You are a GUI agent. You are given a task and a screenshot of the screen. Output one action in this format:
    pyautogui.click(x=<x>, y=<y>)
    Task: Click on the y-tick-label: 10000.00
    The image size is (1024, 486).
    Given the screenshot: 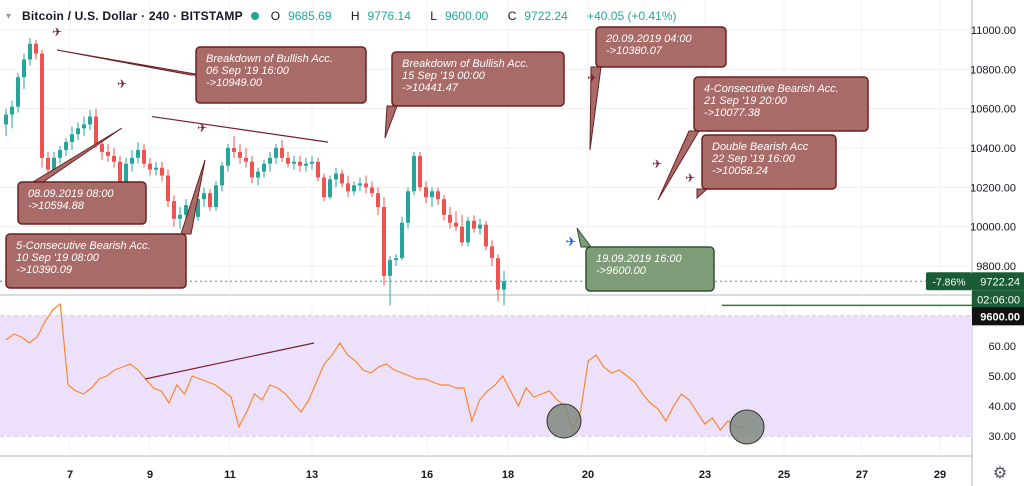 What is the action you would take?
    pyautogui.click(x=993, y=228)
    